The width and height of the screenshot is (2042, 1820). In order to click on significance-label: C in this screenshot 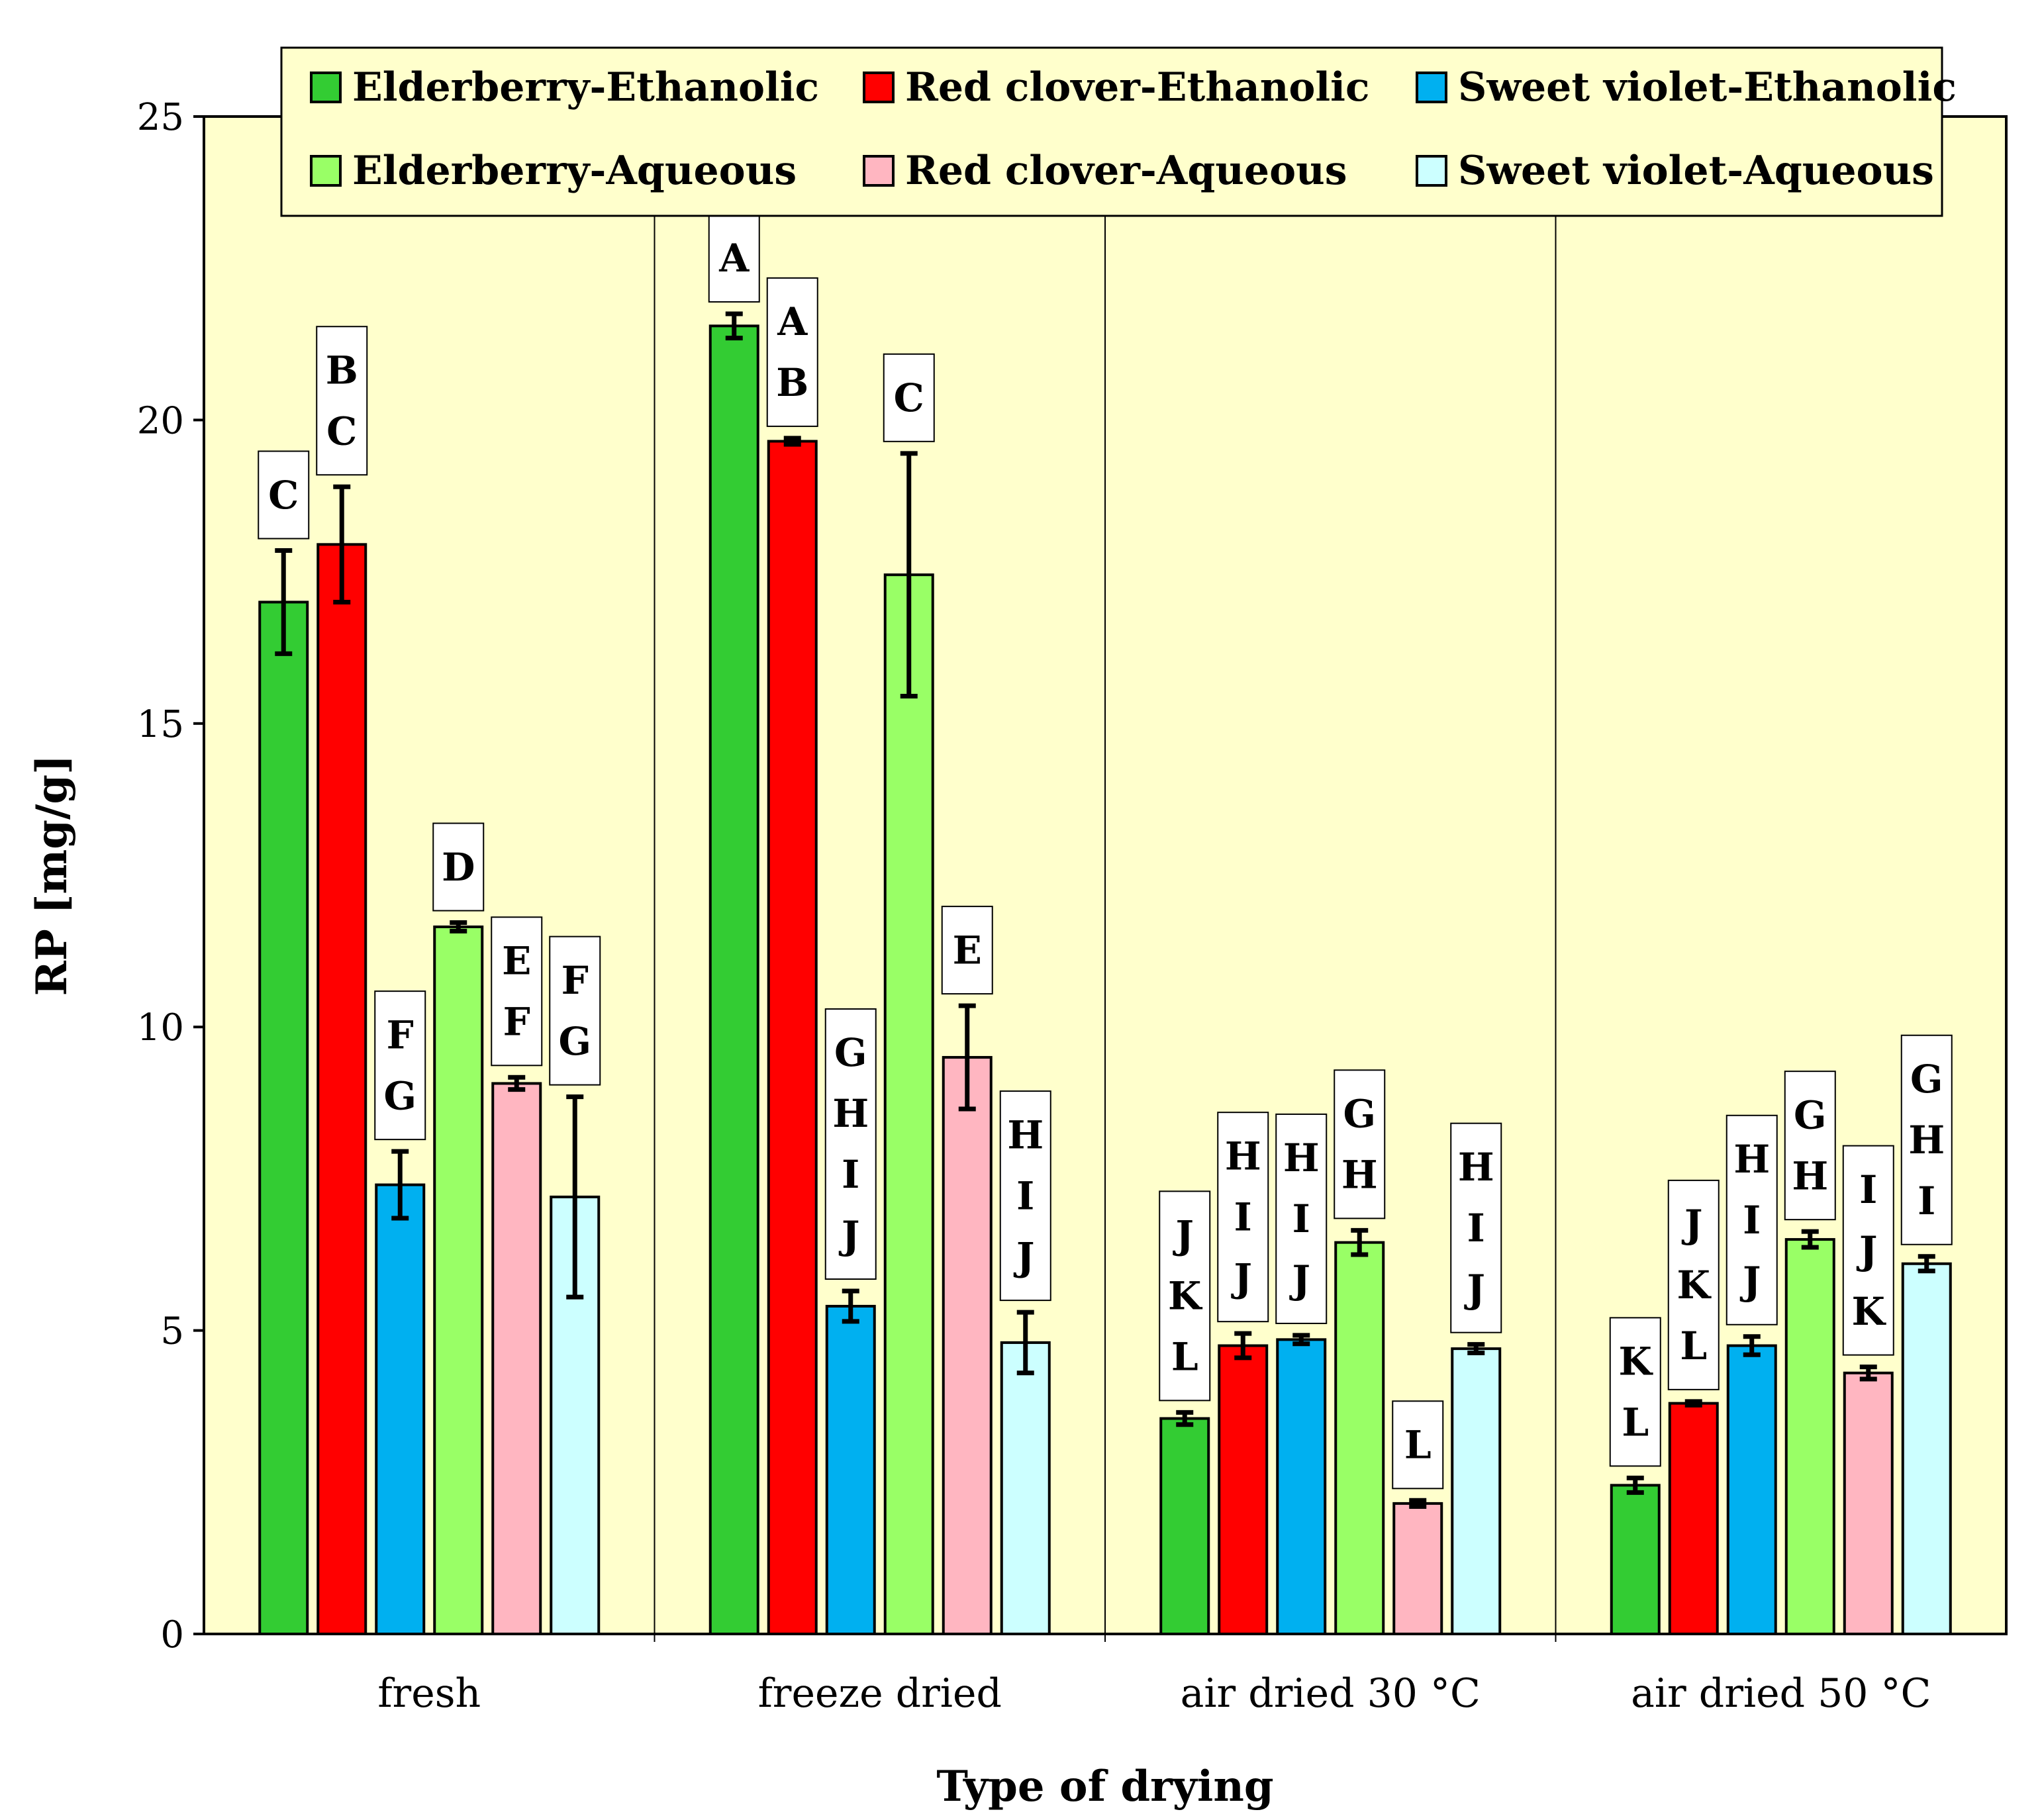, I will do `click(909, 397)`.